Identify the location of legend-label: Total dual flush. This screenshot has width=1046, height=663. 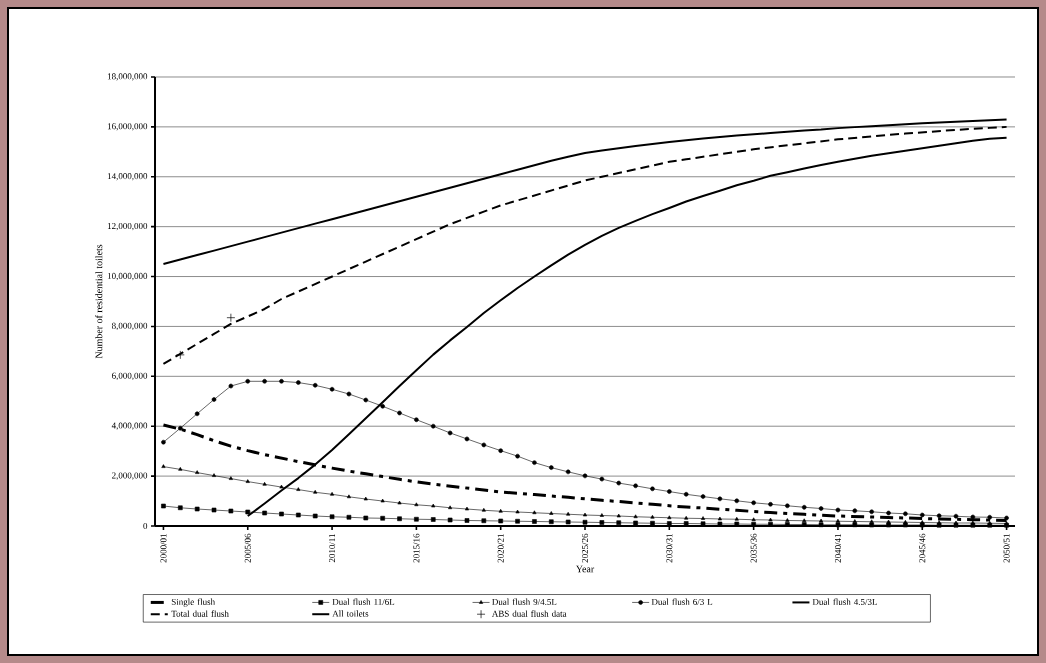
(200, 613).